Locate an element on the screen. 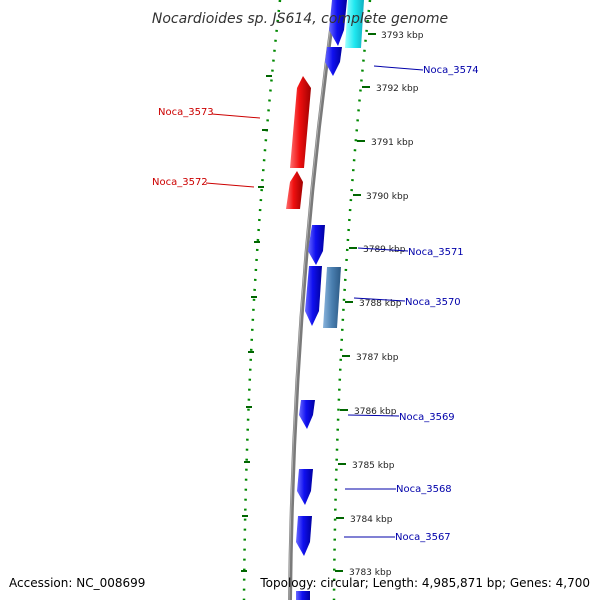 The width and height of the screenshot is (600, 600). tick-label: 3790 kbp is located at coordinates (387, 197).